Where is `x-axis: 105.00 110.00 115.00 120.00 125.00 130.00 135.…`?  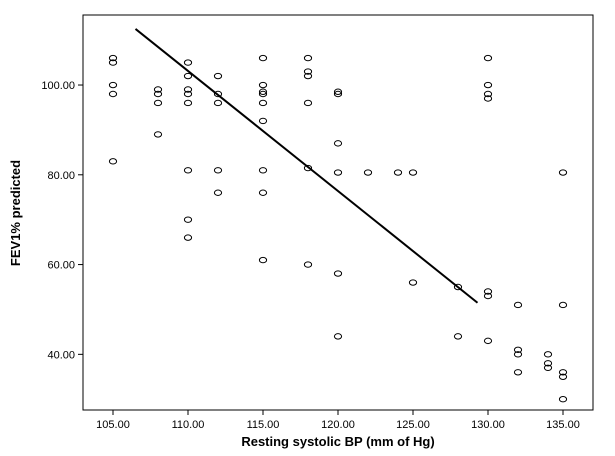 x-axis: 105.00 110.00 115.00 120.00 125.00 130.00 135.… is located at coordinates (338, 420).